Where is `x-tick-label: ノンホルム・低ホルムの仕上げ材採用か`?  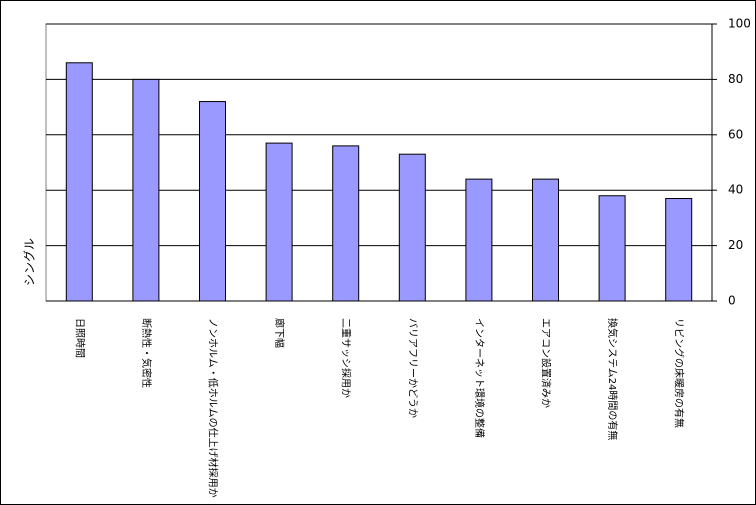
x-tick-label: ノンホルム・低ホルムの仕上げ材採用か is located at coordinates (213, 408).